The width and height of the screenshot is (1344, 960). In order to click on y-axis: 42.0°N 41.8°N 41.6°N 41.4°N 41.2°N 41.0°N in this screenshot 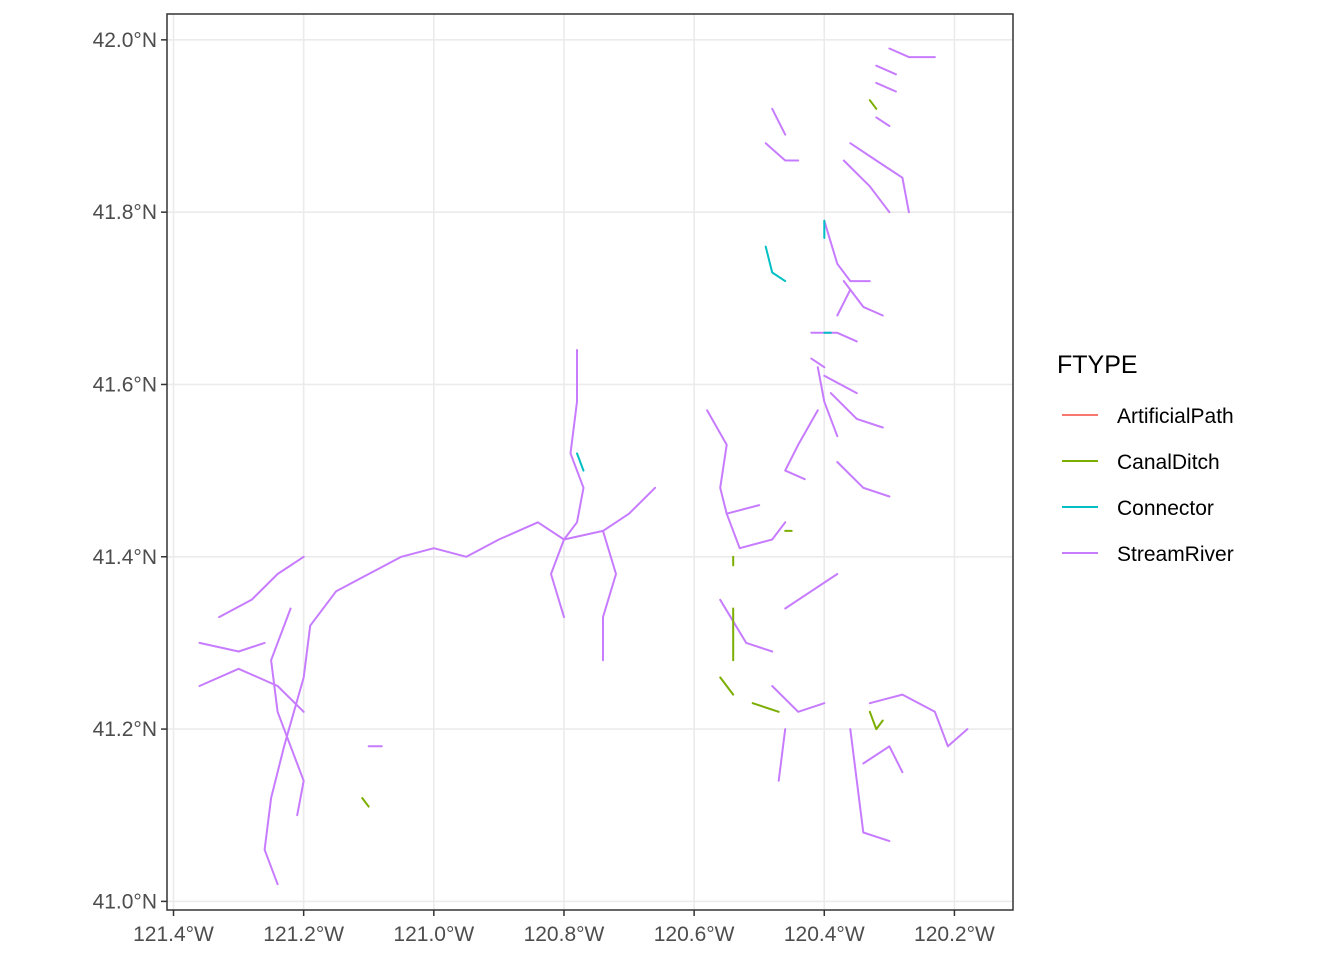, I will do `click(130, 471)`.